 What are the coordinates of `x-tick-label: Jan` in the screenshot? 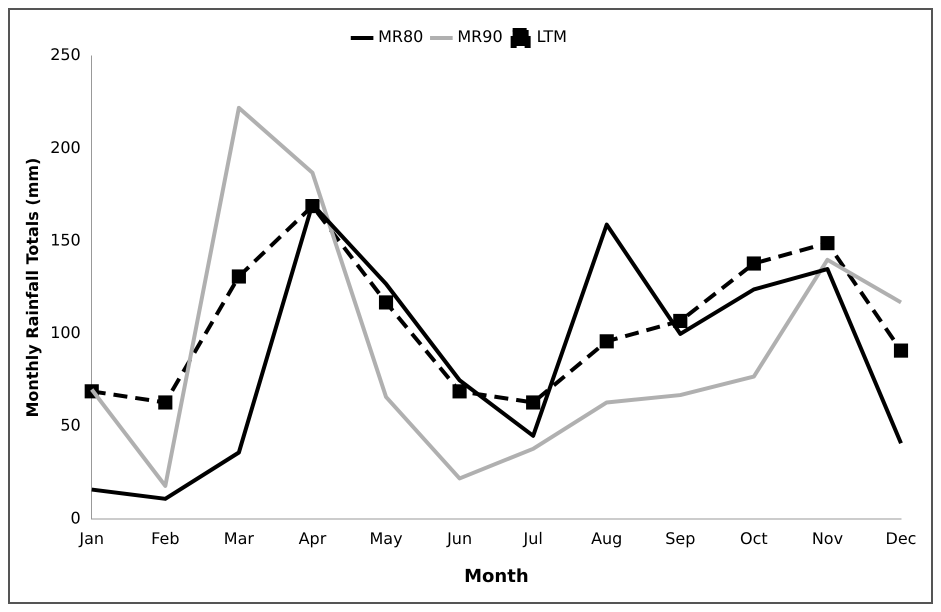 It's located at (91, 538).